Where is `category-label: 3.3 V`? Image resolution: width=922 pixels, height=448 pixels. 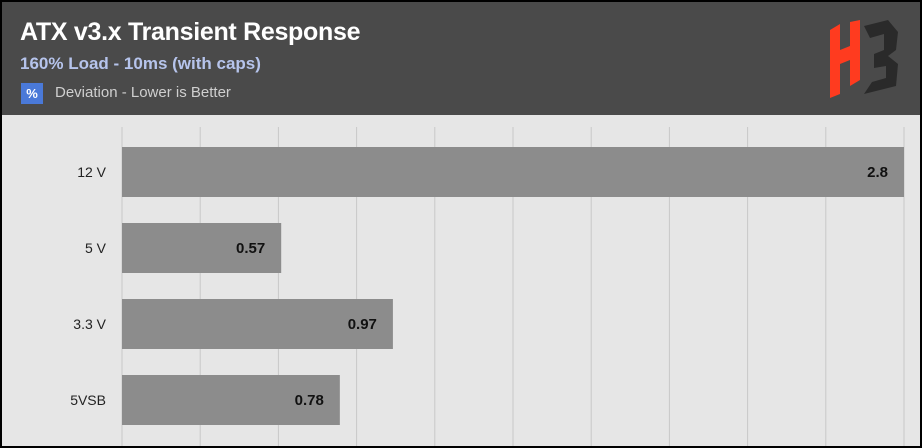
category-label: 3.3 V is located at coordinates (89, 324).